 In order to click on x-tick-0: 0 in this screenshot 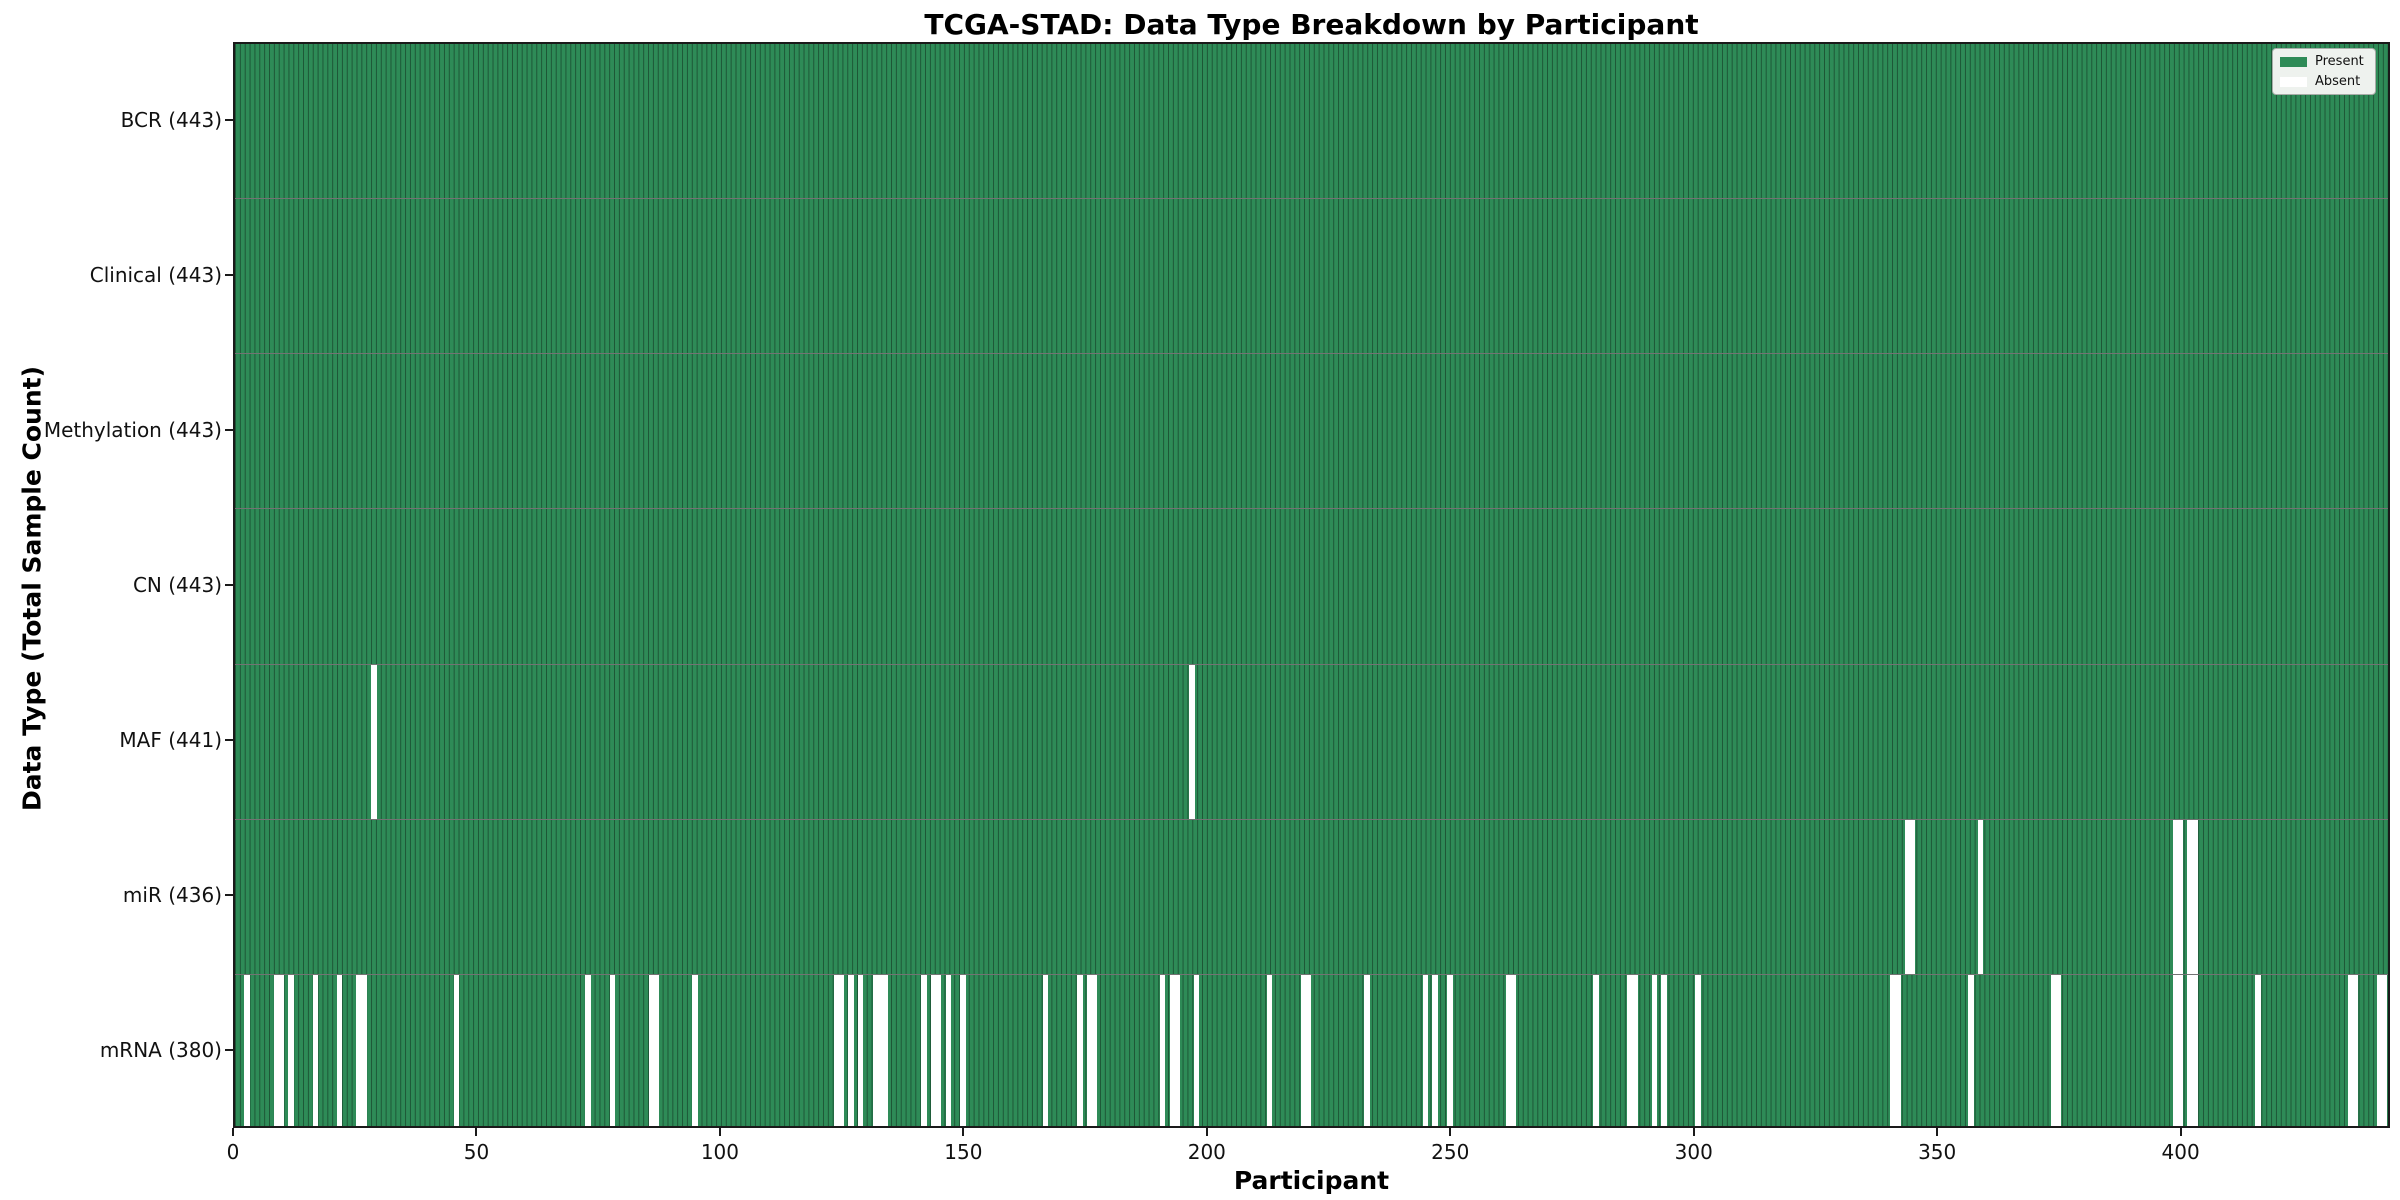, I will do `click(233, 1152)`.